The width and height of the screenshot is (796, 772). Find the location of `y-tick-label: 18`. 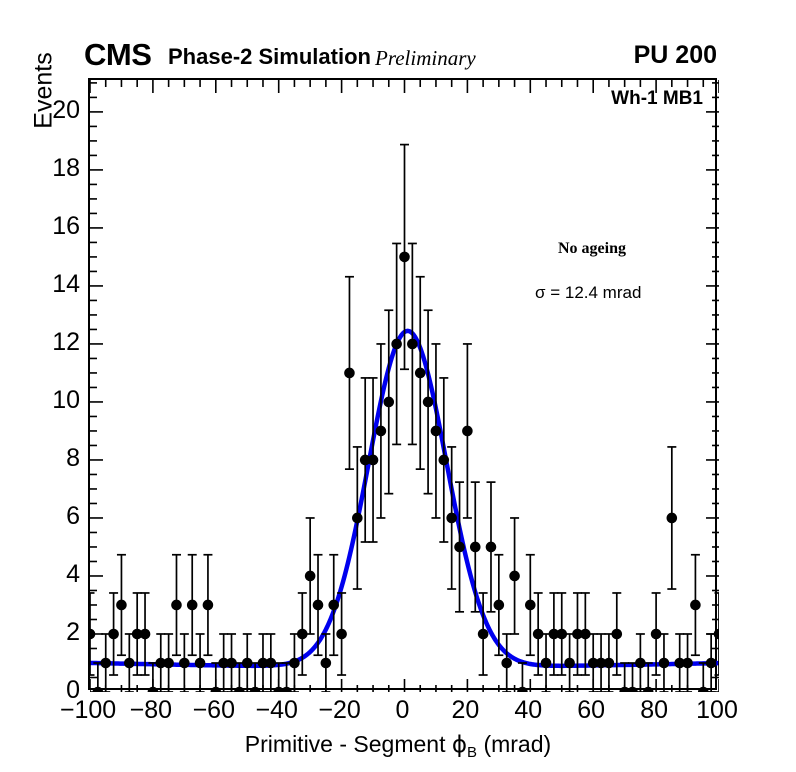

y-tick-label: 18 is located at coordinates (66, 167).